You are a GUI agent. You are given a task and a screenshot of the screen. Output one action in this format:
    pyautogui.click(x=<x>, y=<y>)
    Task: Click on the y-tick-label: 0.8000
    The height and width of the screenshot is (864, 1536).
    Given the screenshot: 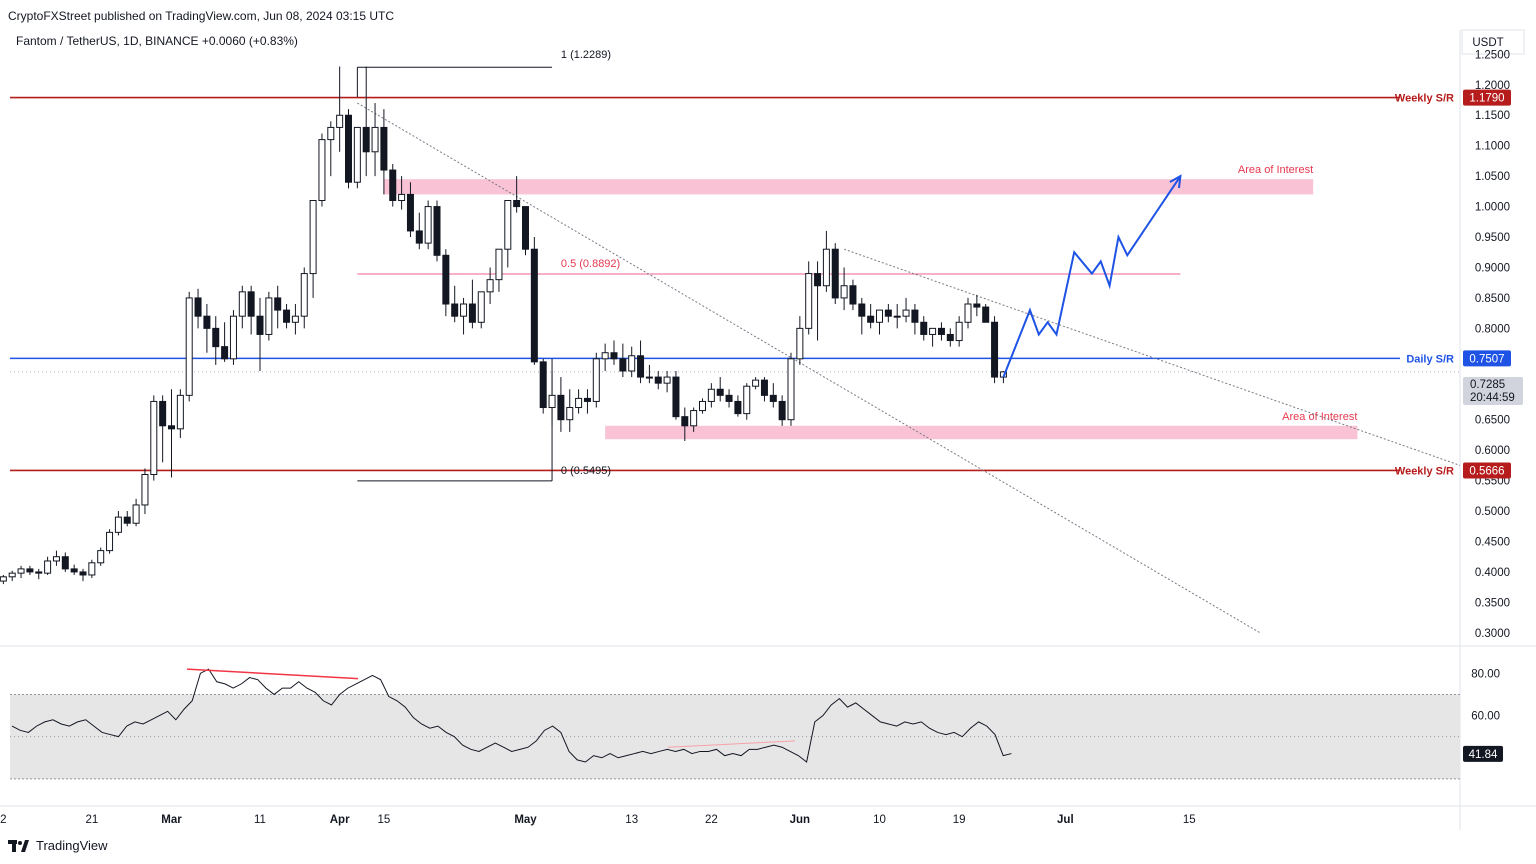 What is the action you would take?
    pyautogui.click(x=1492, y=329)
    